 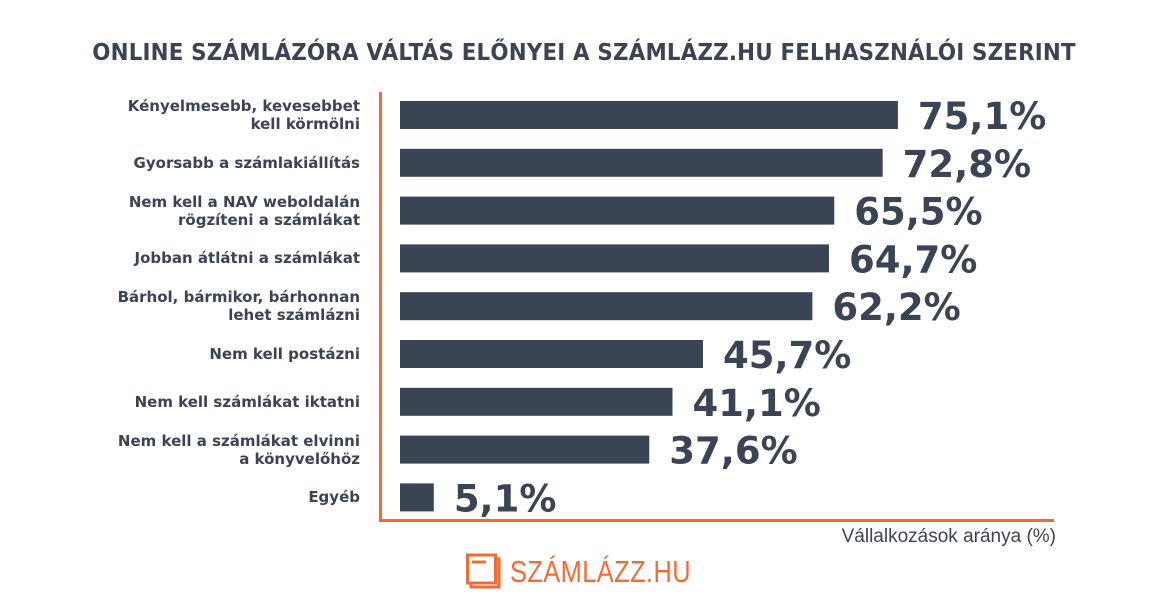 What do you see at coordinates (334, 497) in the screenshot?
I see `category-label: Egyéb` at bounding box center [334, 497].